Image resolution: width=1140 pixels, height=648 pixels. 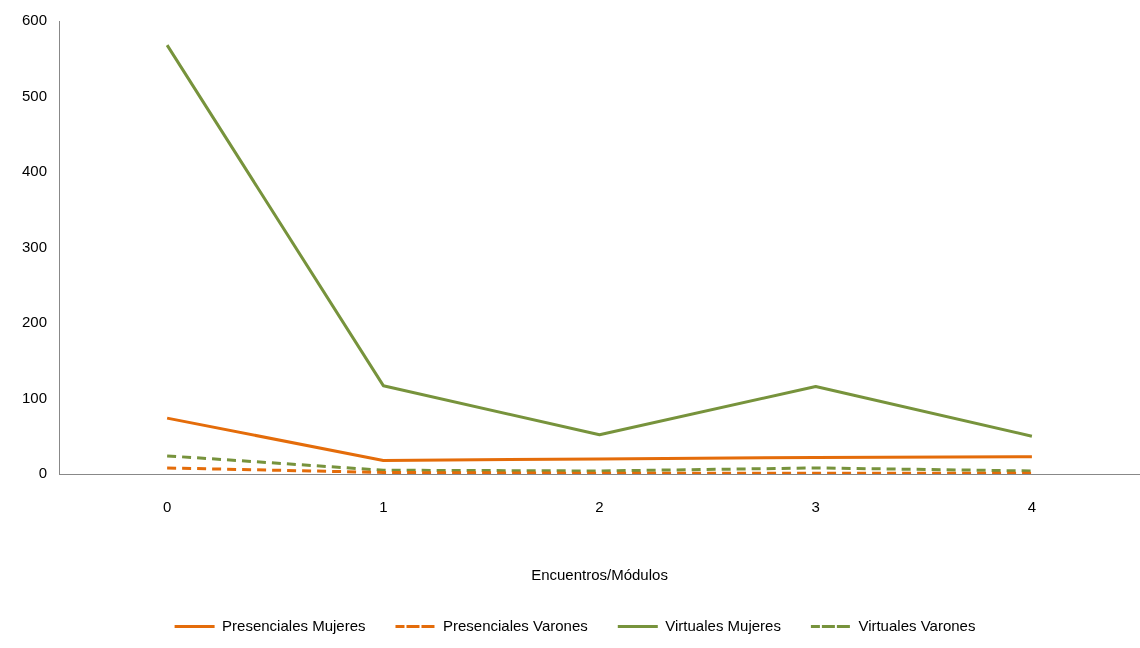 What do you see at coordinates (35, 322) in the screenshot?
I see `y-tick-label: 200` at bounding box center [35, 322].